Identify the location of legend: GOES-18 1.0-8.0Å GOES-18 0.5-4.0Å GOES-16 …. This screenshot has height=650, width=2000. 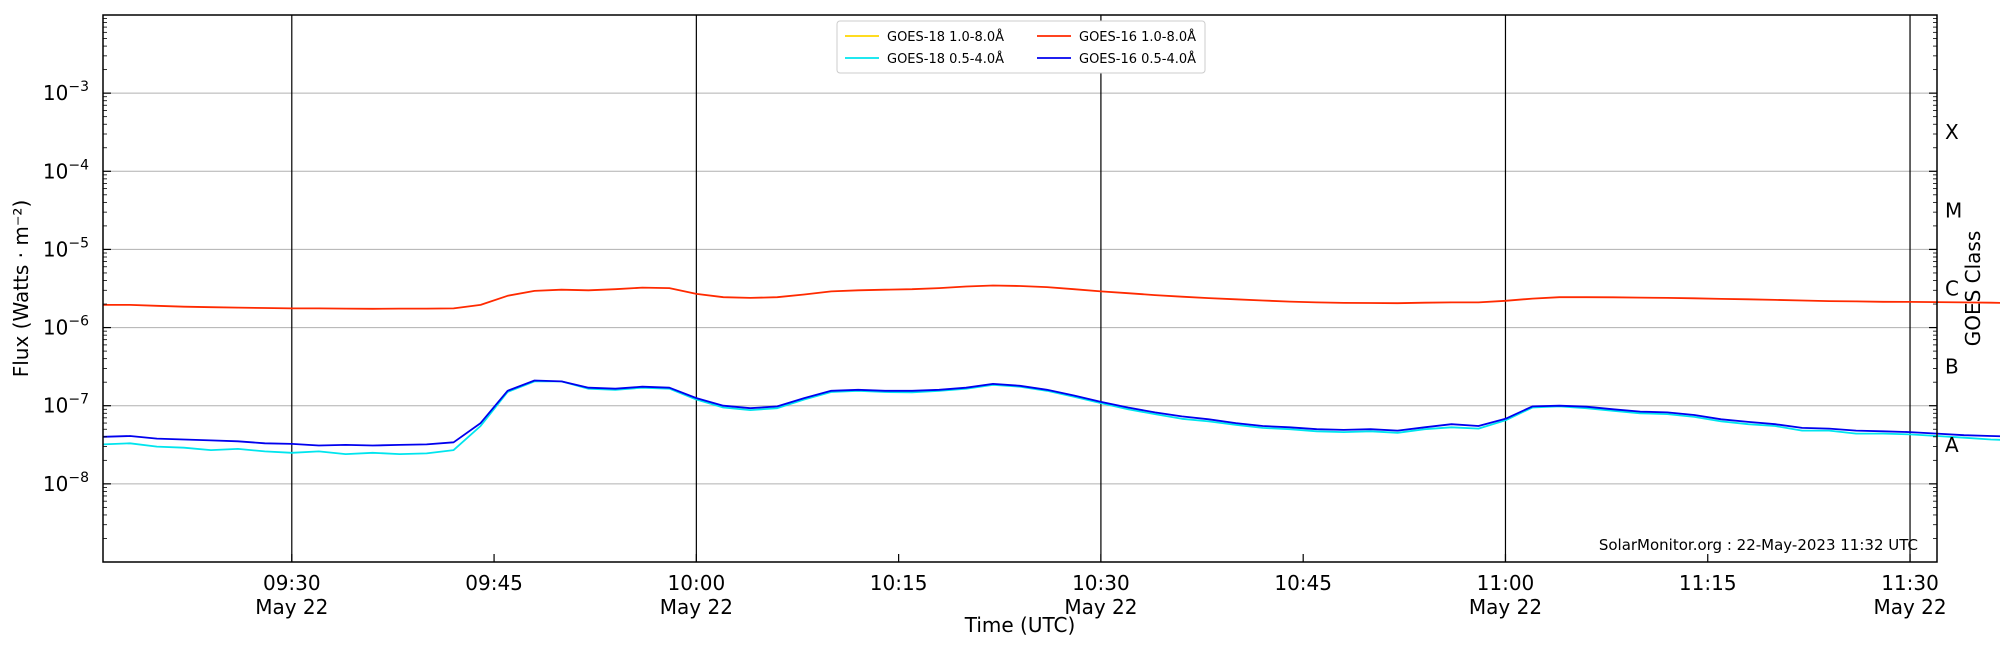
(1021, 47).